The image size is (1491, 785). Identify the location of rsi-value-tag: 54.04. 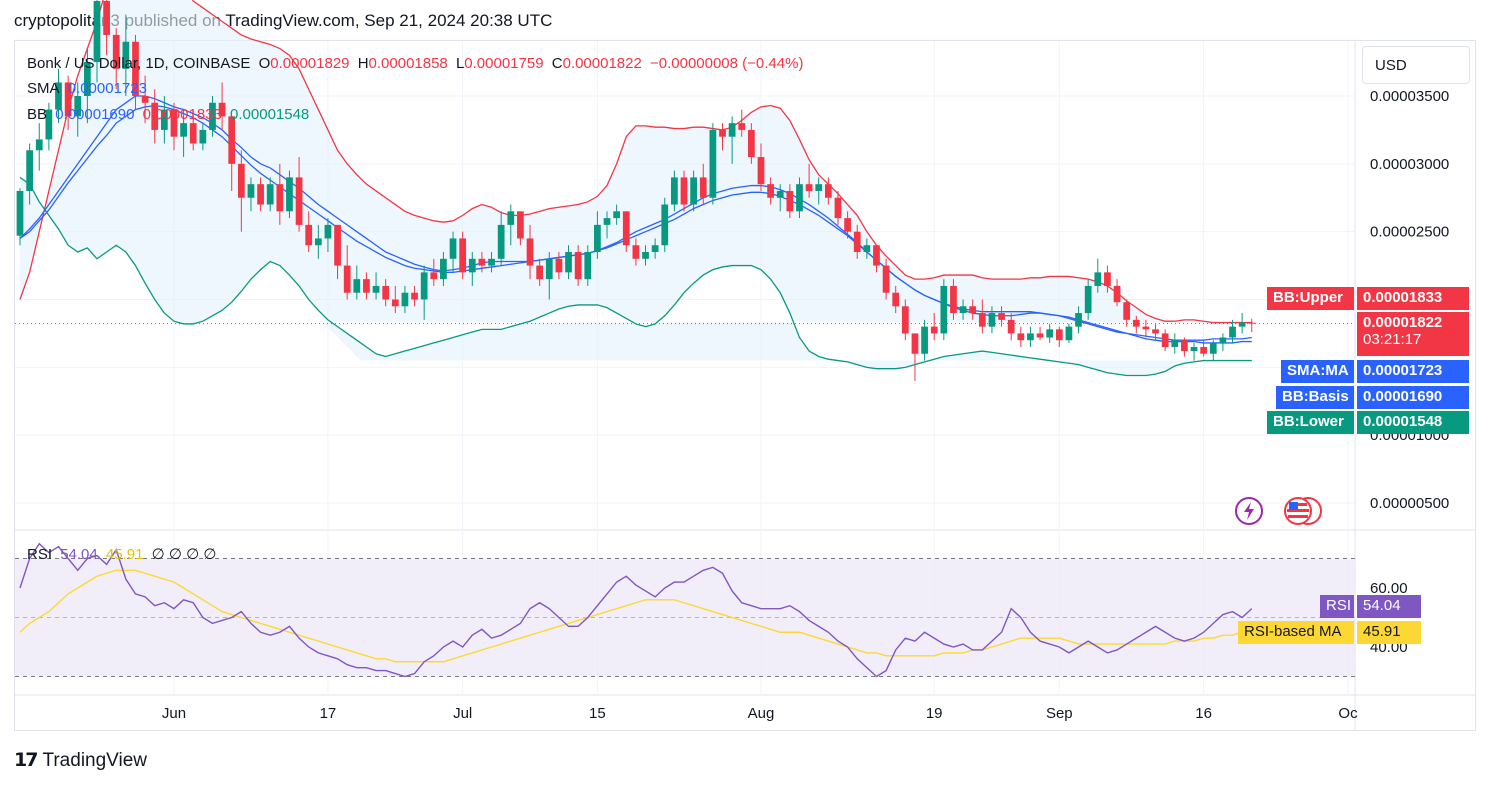
(1389, 606).